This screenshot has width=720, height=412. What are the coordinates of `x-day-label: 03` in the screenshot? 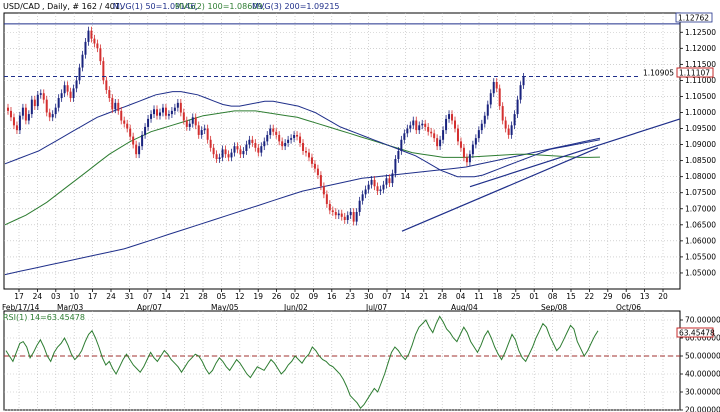 It's located at (56, 296).